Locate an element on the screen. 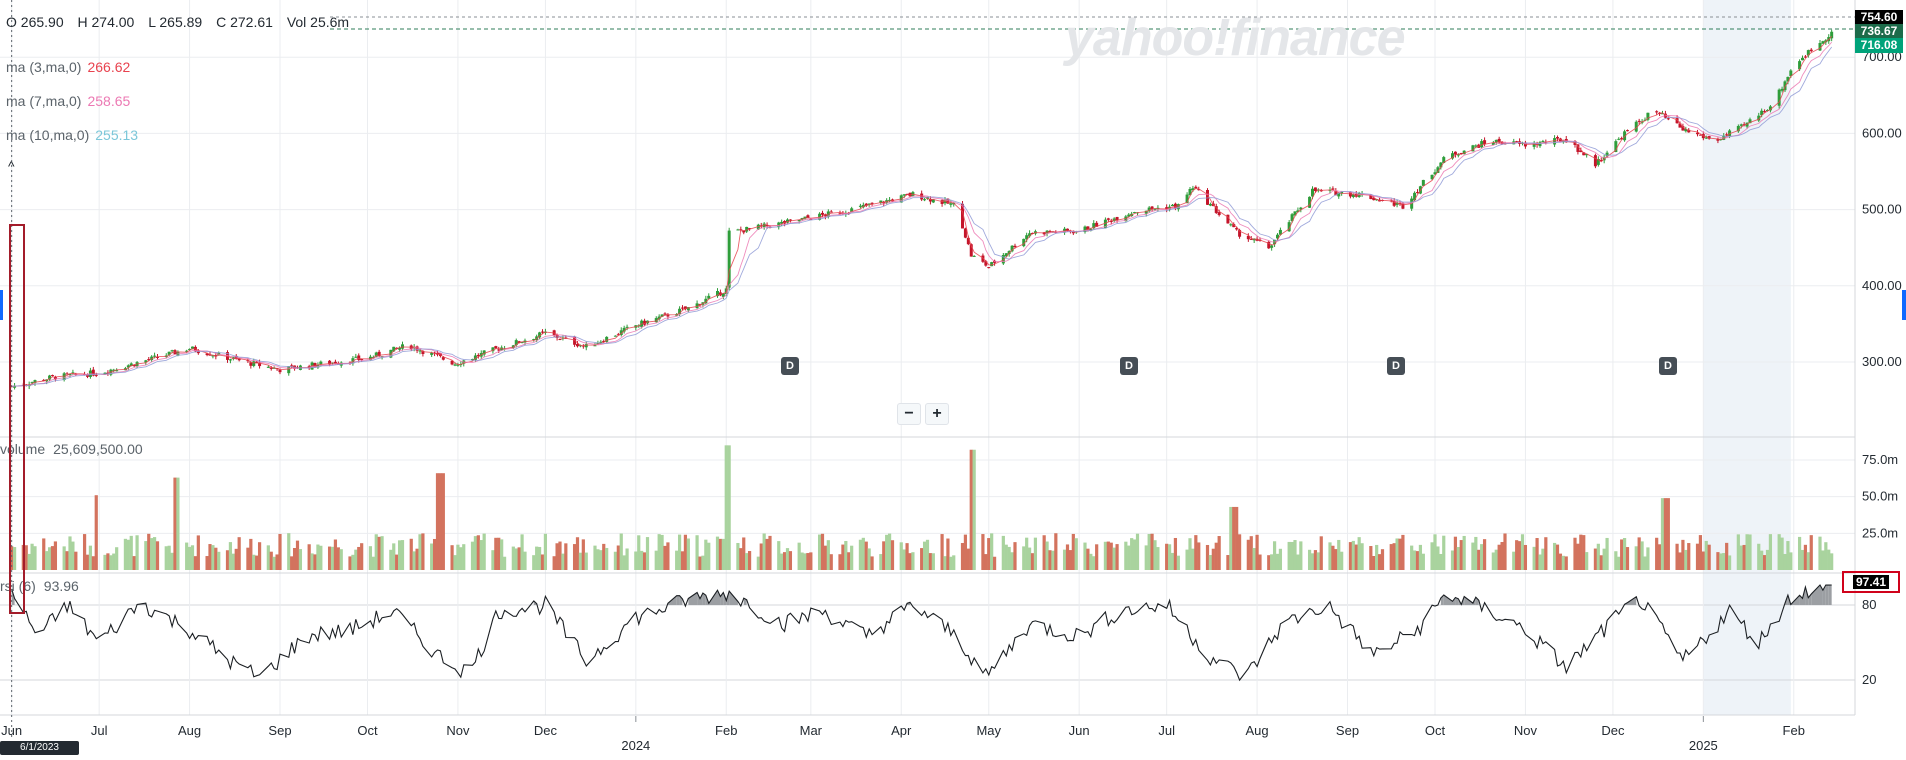 This screenshot has width=1906, height=760. zoom-out-button: − is located at coordinates (909, 414).